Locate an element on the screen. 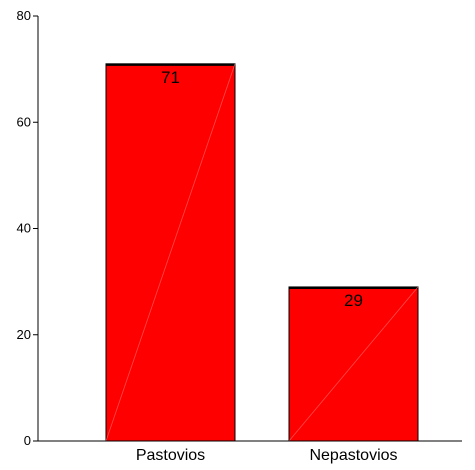  bar-data-label: 71 is located at coordinates (170, 77).